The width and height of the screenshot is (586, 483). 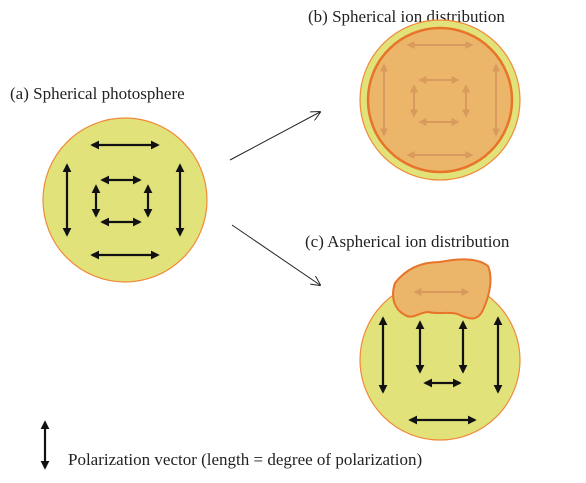 I want to click on photosphere-b, so click(x=440, y=100).